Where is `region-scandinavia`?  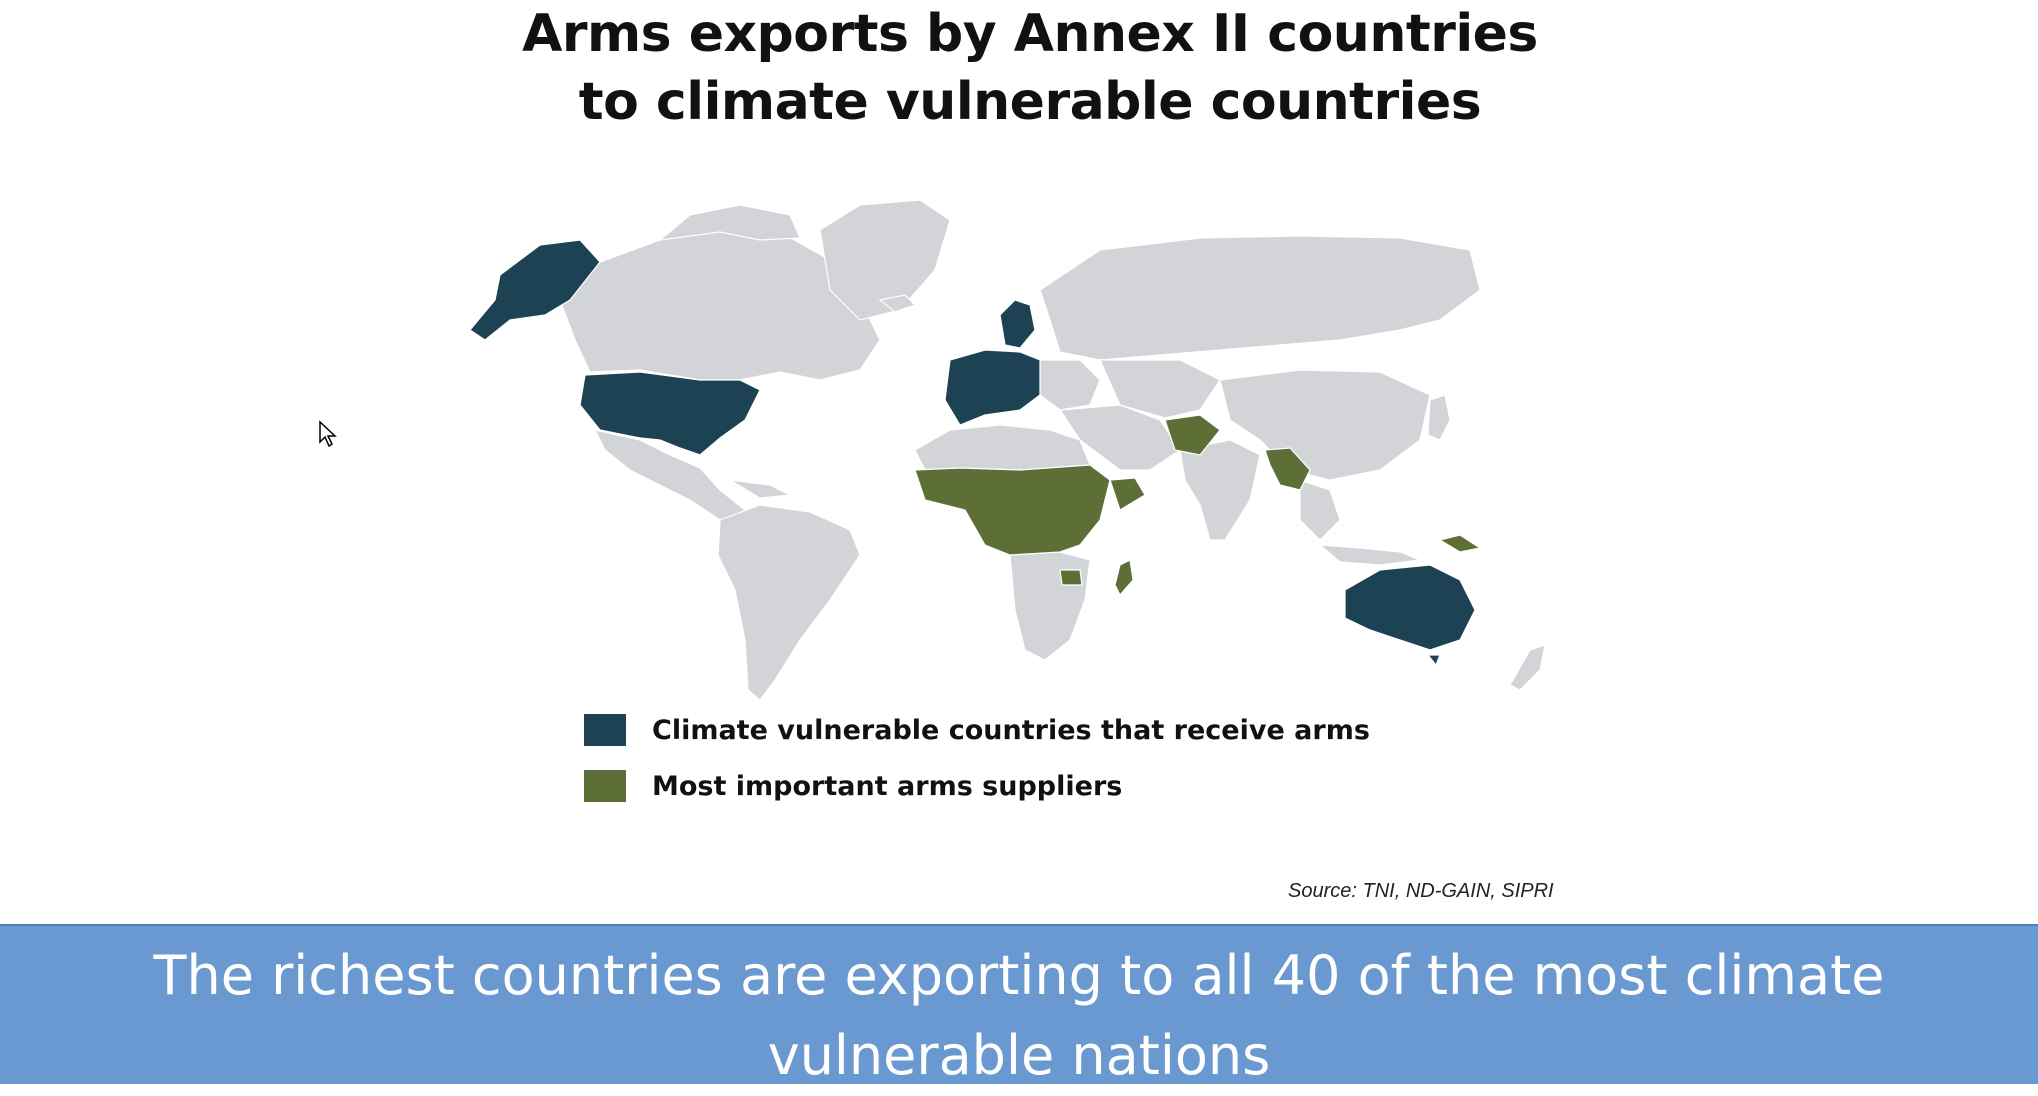 region-scandinavia is located at coordinates (1017, 324).